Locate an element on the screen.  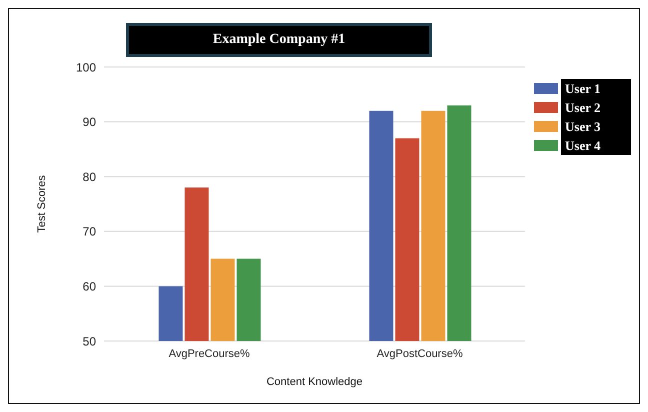
legend-label: User 3 is located at coordinates (596, 126).